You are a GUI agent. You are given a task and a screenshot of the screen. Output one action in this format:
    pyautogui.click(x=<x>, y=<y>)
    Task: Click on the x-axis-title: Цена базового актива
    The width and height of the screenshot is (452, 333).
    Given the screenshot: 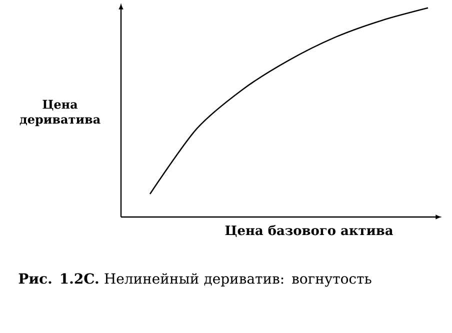 What is the action you would take?
    pyautogui.click(x=309, y=231)
    